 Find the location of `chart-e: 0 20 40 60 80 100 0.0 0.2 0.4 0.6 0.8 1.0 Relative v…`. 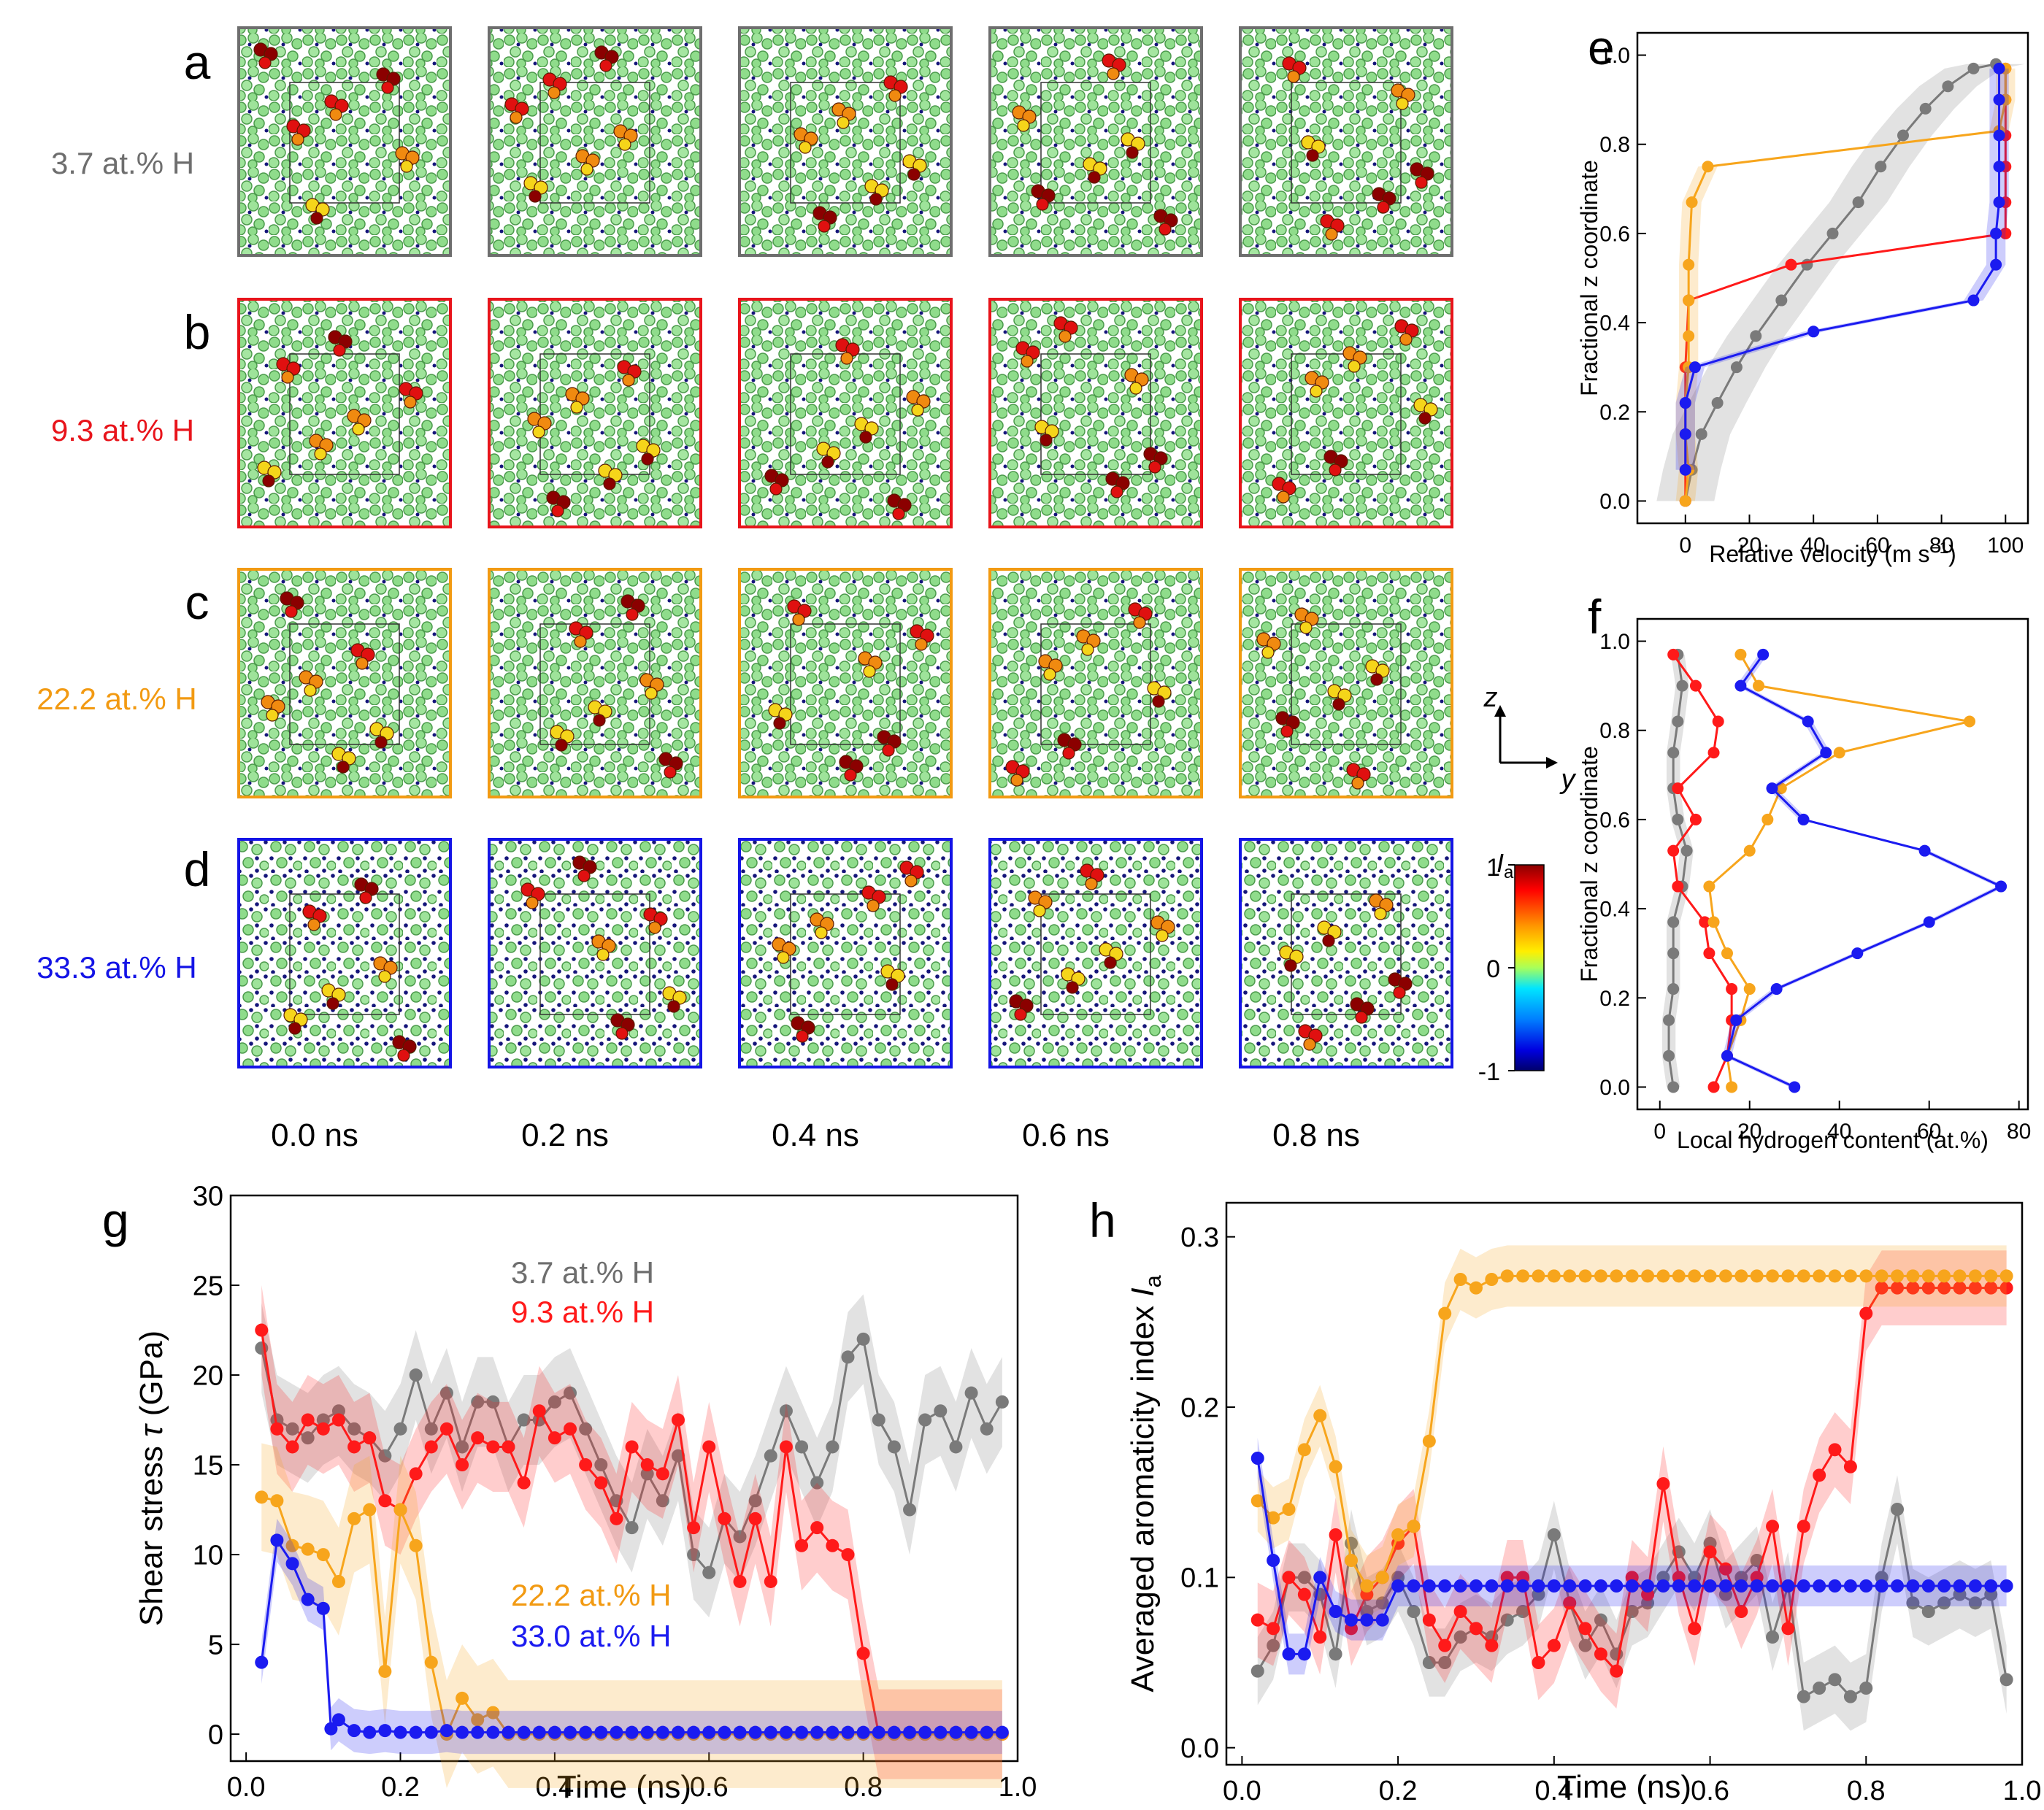

chart-e: 0 20 40 60 80 100 0.0 0.2 0.4 0.6 0.8 1.0 Relative v… is located at coordinates (1802, 299).